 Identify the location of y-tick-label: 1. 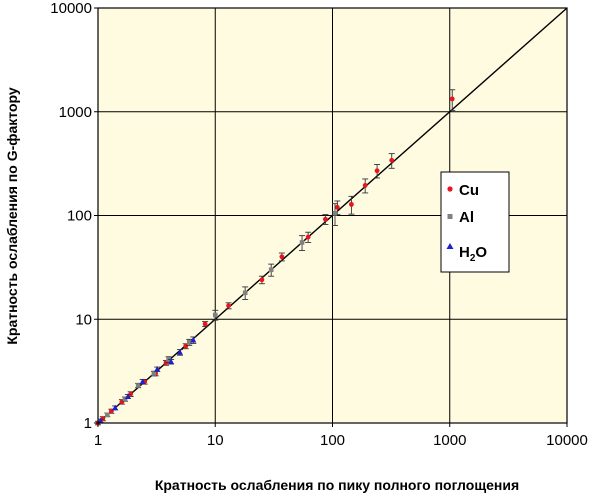
(88, 423).